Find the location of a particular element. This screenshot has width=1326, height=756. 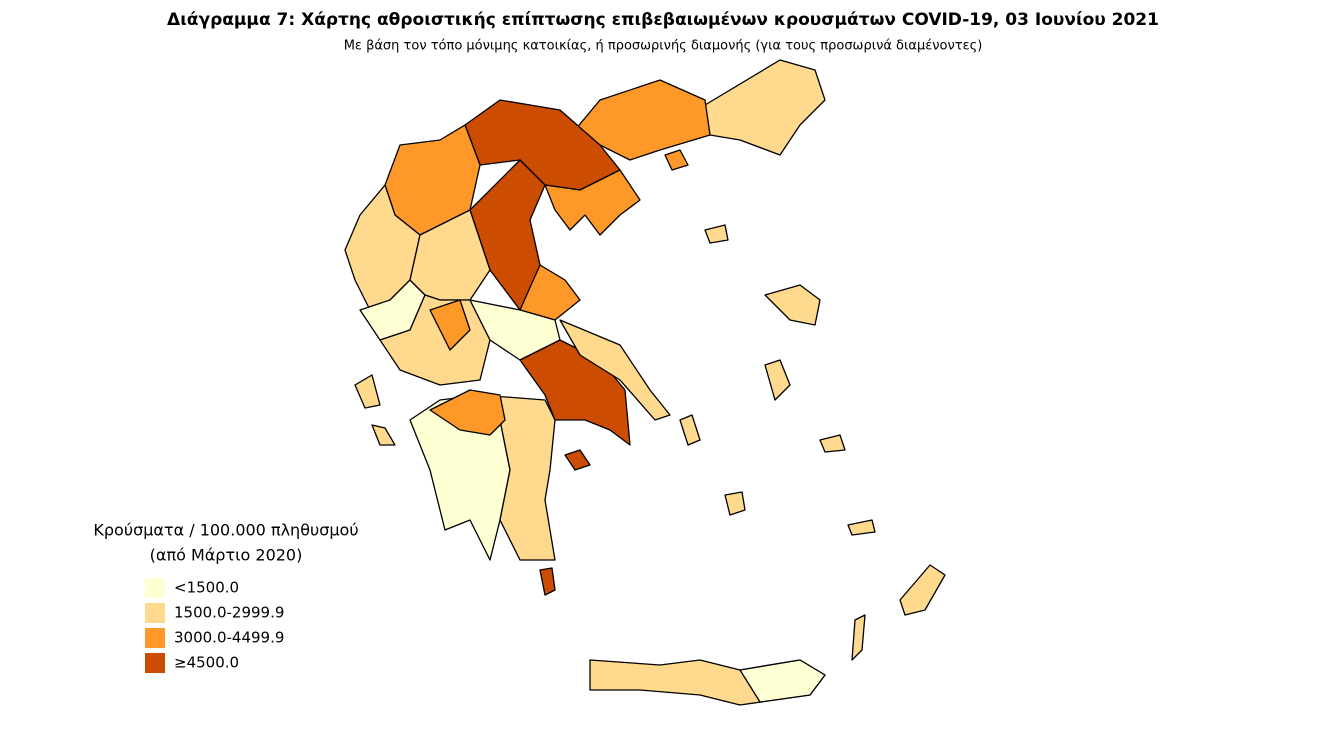

legend-label: 1500.0-2999.9 is located at coordinates (229, 613).